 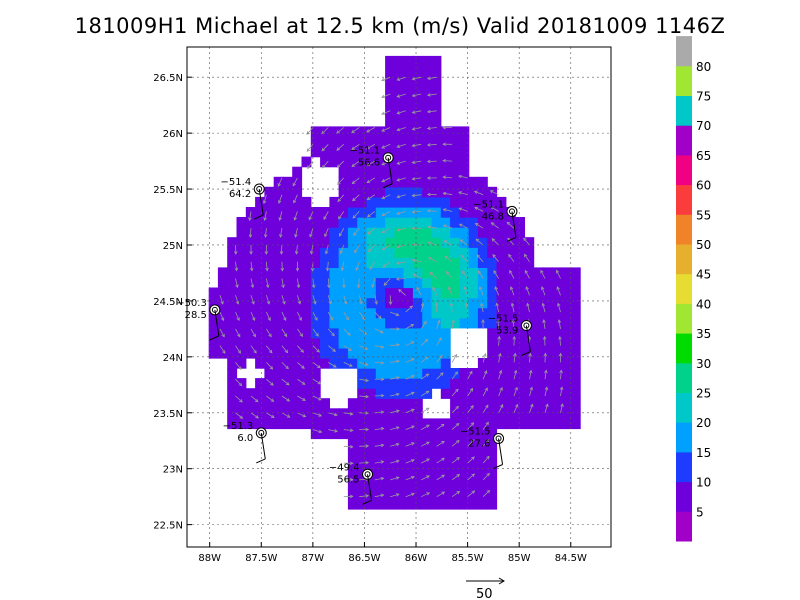 I want to click on dropsonde: −51.553.9, so click(x=510, y=335).